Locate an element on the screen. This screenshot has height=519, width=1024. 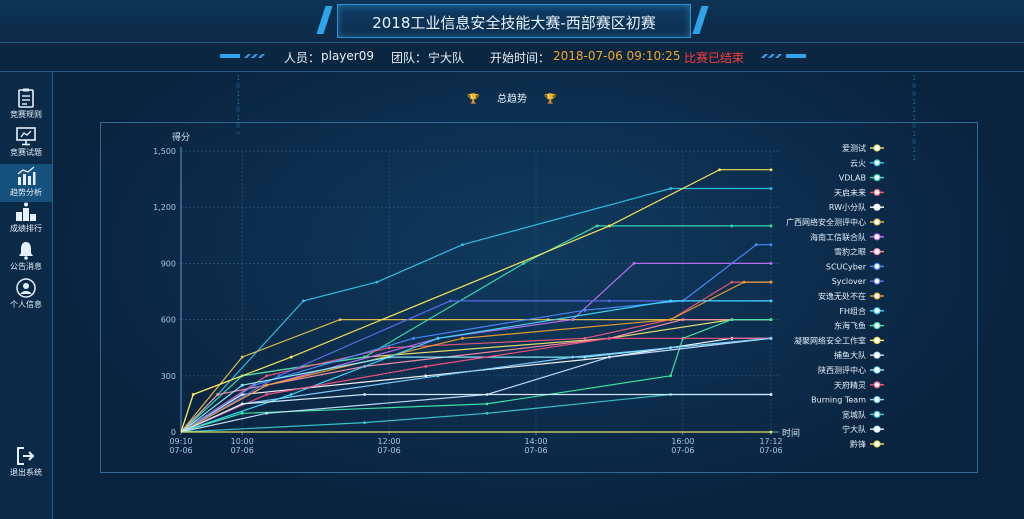
legend-item-label: Syclover is located at coordinates (849, 281).